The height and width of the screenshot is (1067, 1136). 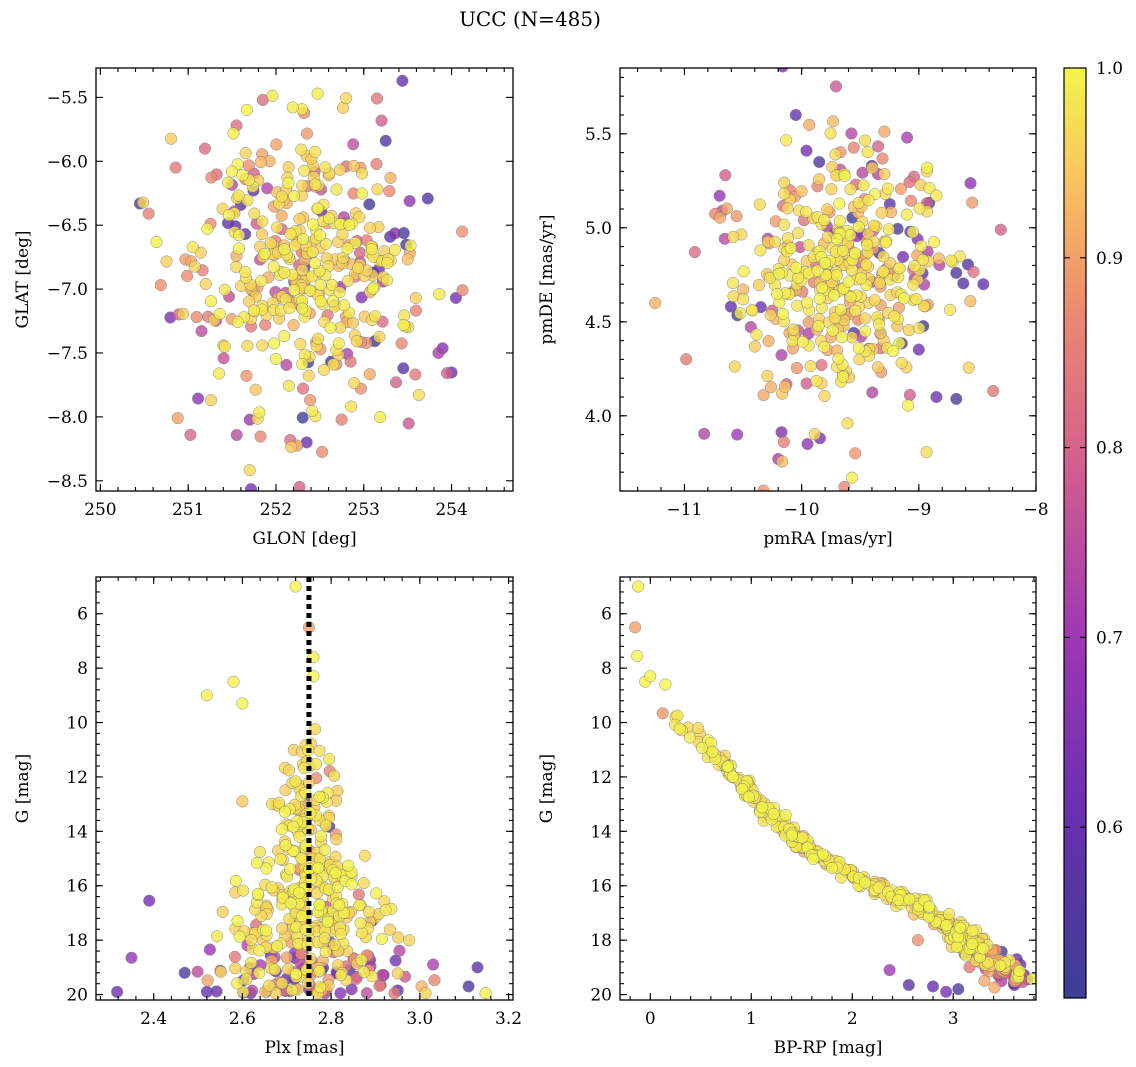 I want to click on figure-title: UCC (N=485), so click(x=530, y=19).